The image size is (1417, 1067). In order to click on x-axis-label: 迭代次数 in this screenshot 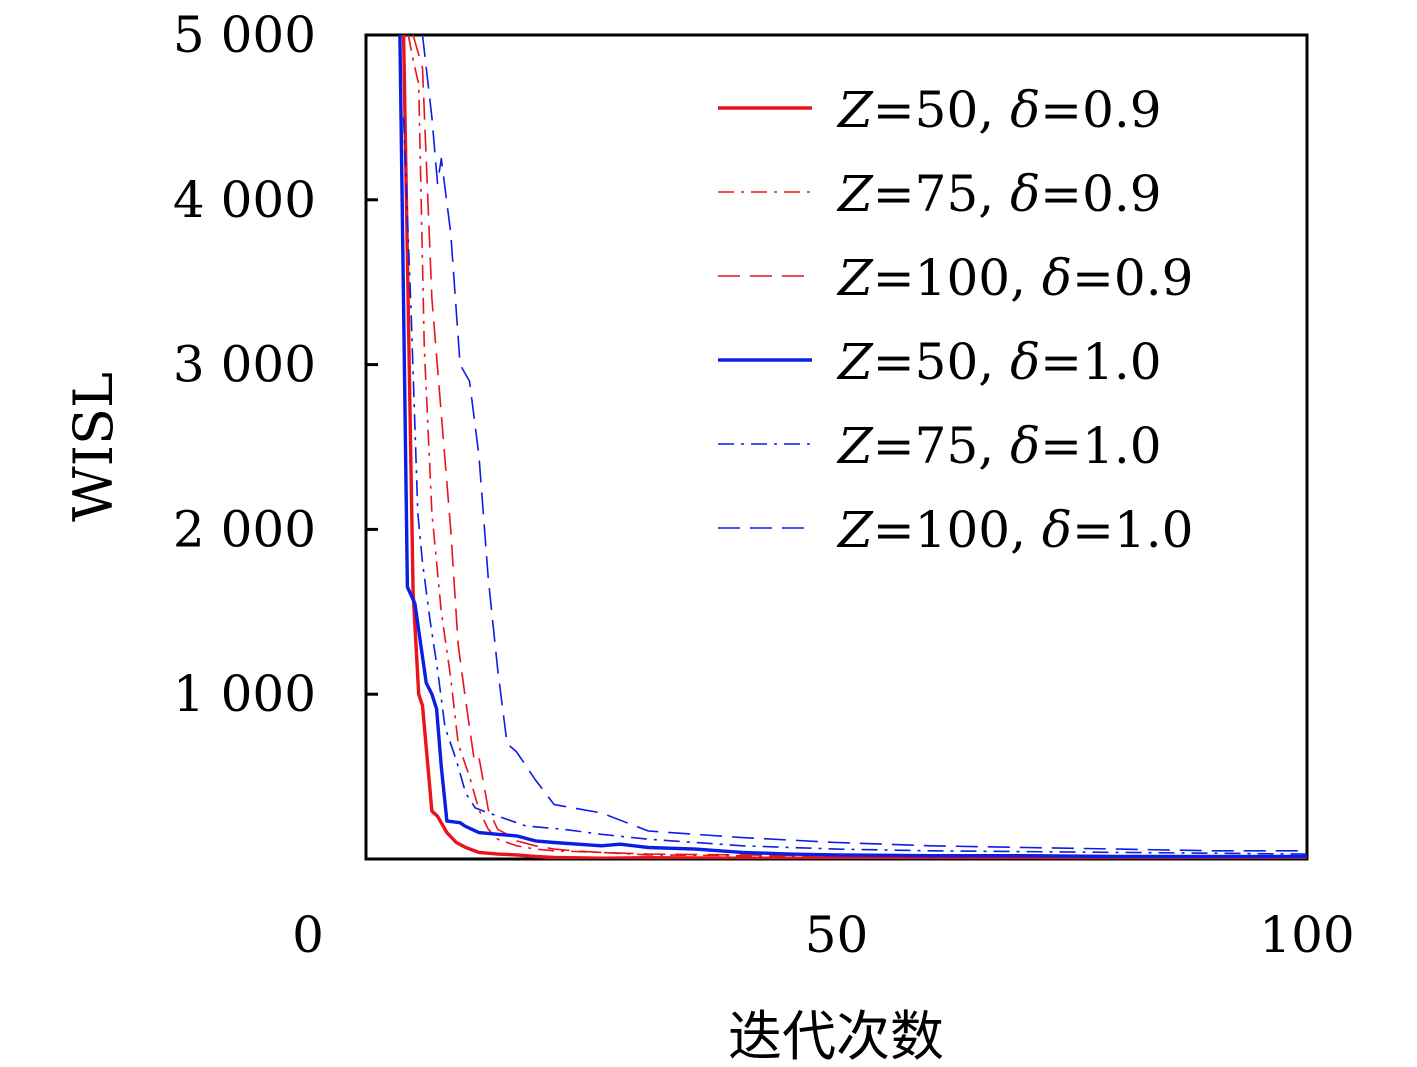, I will do `click(836, 1036)`.